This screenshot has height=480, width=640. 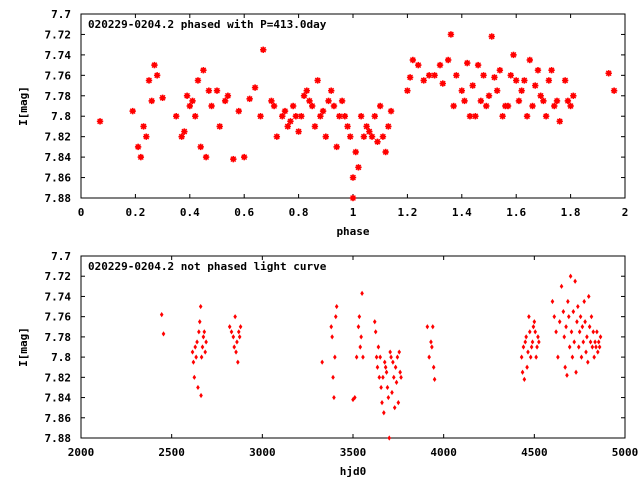 I want to click on y-tick-label: 7.74, so click(x=58, y=55).